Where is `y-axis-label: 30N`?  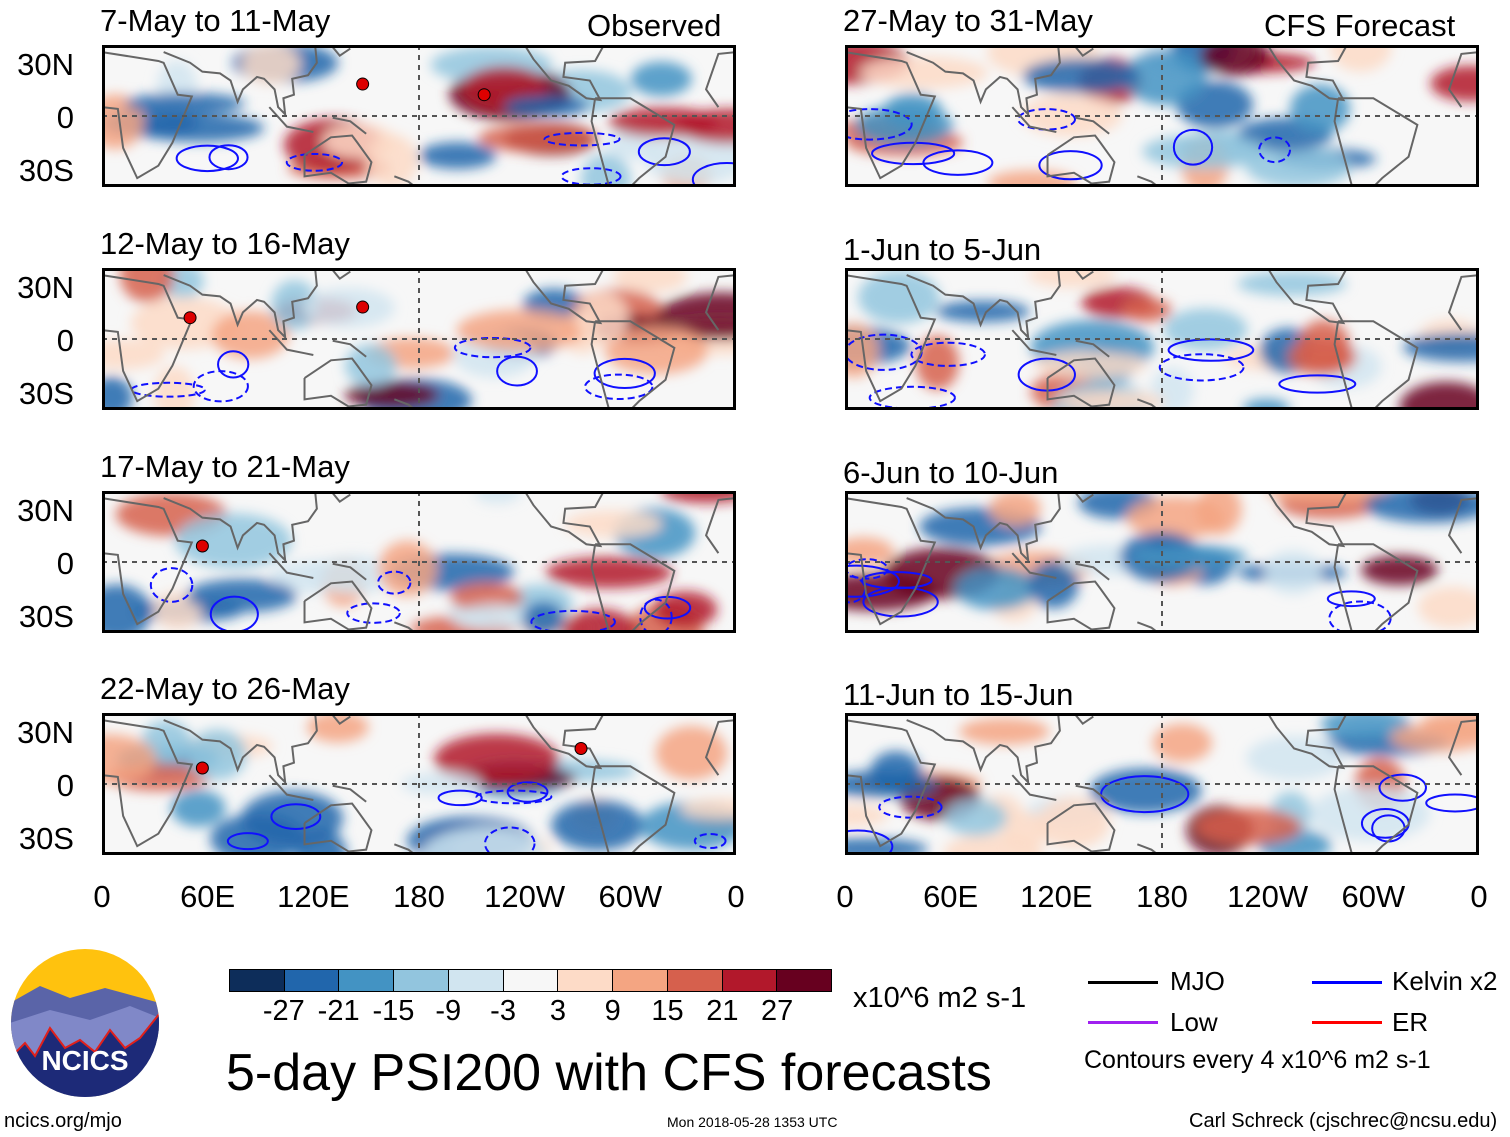
y-axis-label: 30N is located at coordinates (45, 64).